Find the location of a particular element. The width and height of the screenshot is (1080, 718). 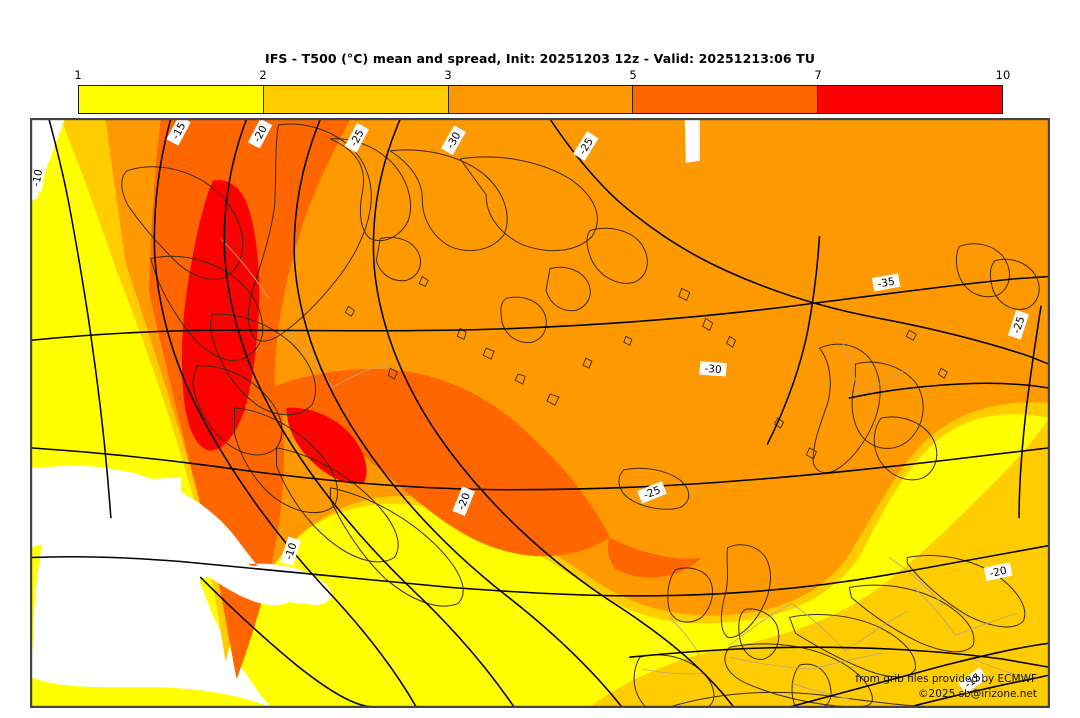

colorbar-gradient is located at coordinates (540, 99).